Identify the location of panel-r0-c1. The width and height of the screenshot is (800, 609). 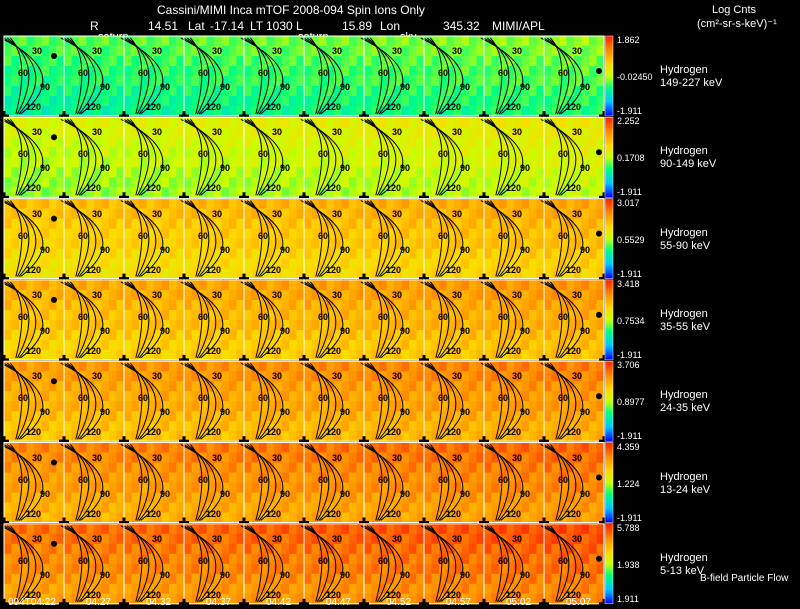
(94, 78).